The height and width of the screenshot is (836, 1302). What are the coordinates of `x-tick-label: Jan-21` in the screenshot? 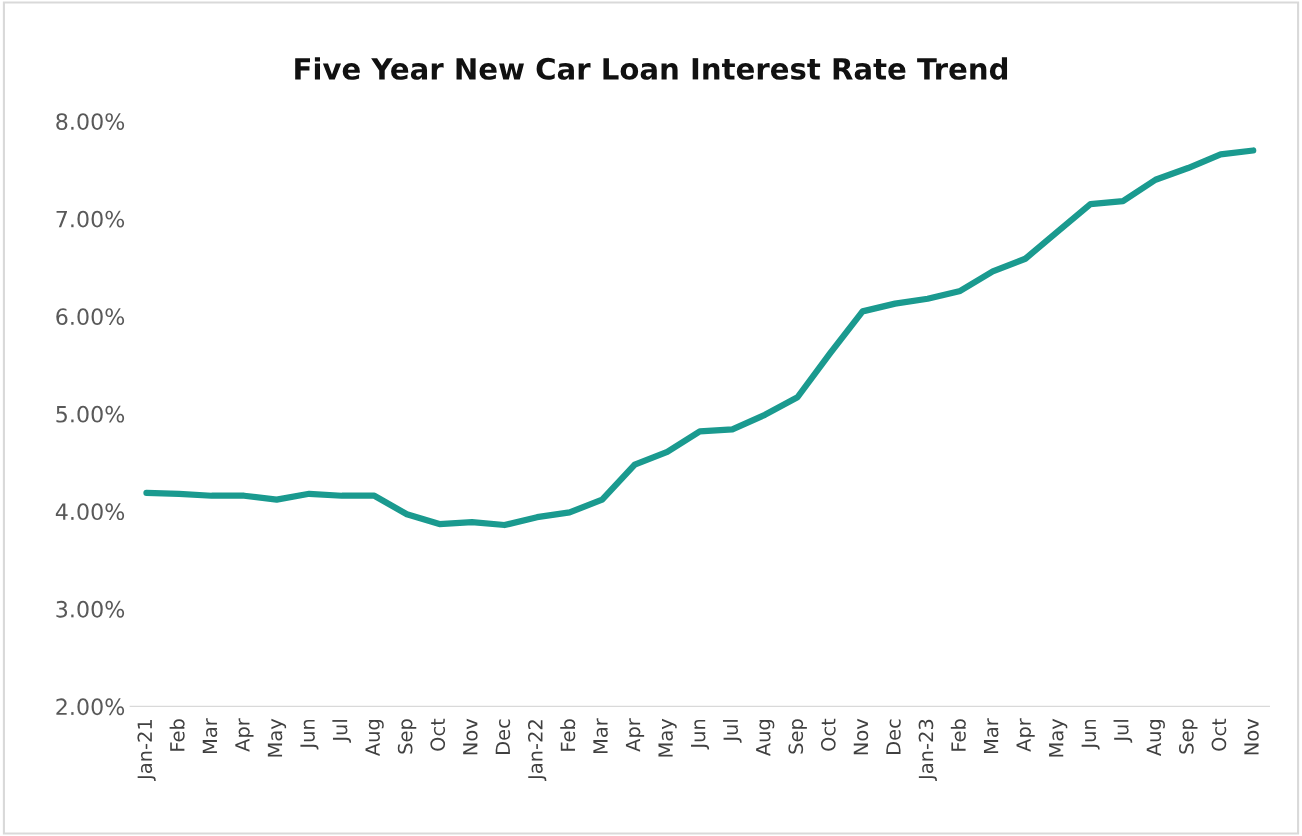 It's located at (146, 750).